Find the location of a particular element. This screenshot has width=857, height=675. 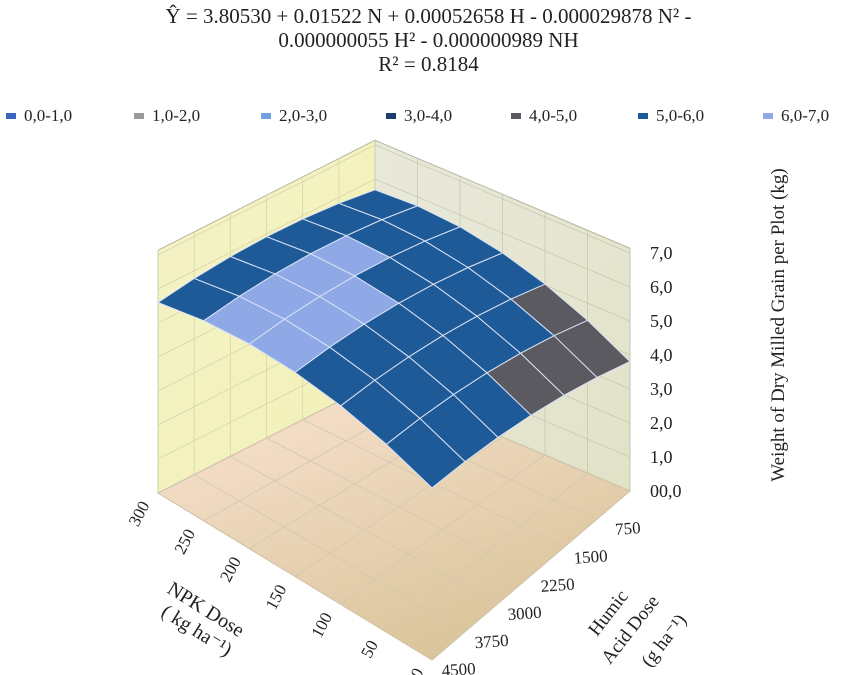

y-tick-label: 750 is located at coordinates (628, 528).